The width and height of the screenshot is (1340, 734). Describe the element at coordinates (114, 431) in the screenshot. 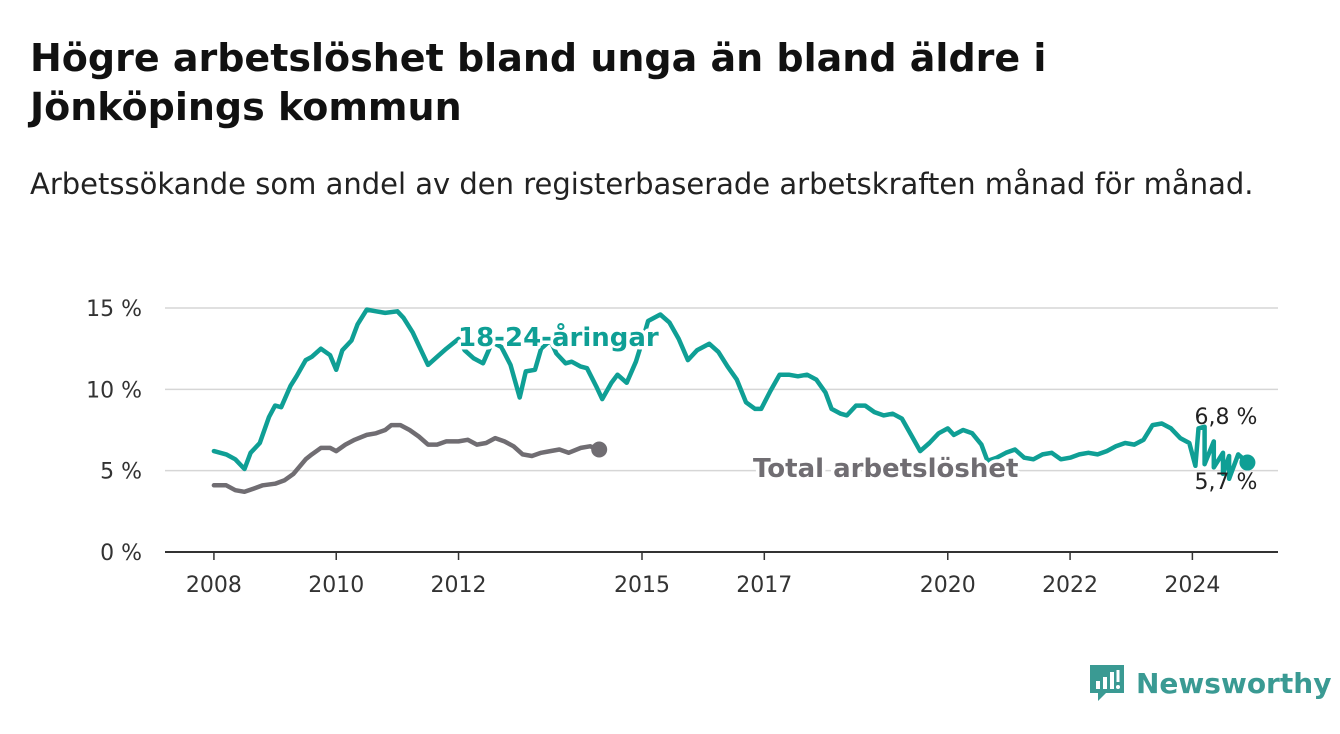

I see `y-axis-tick-labels: 0 % 5 % 10 % 15 %` at that location.